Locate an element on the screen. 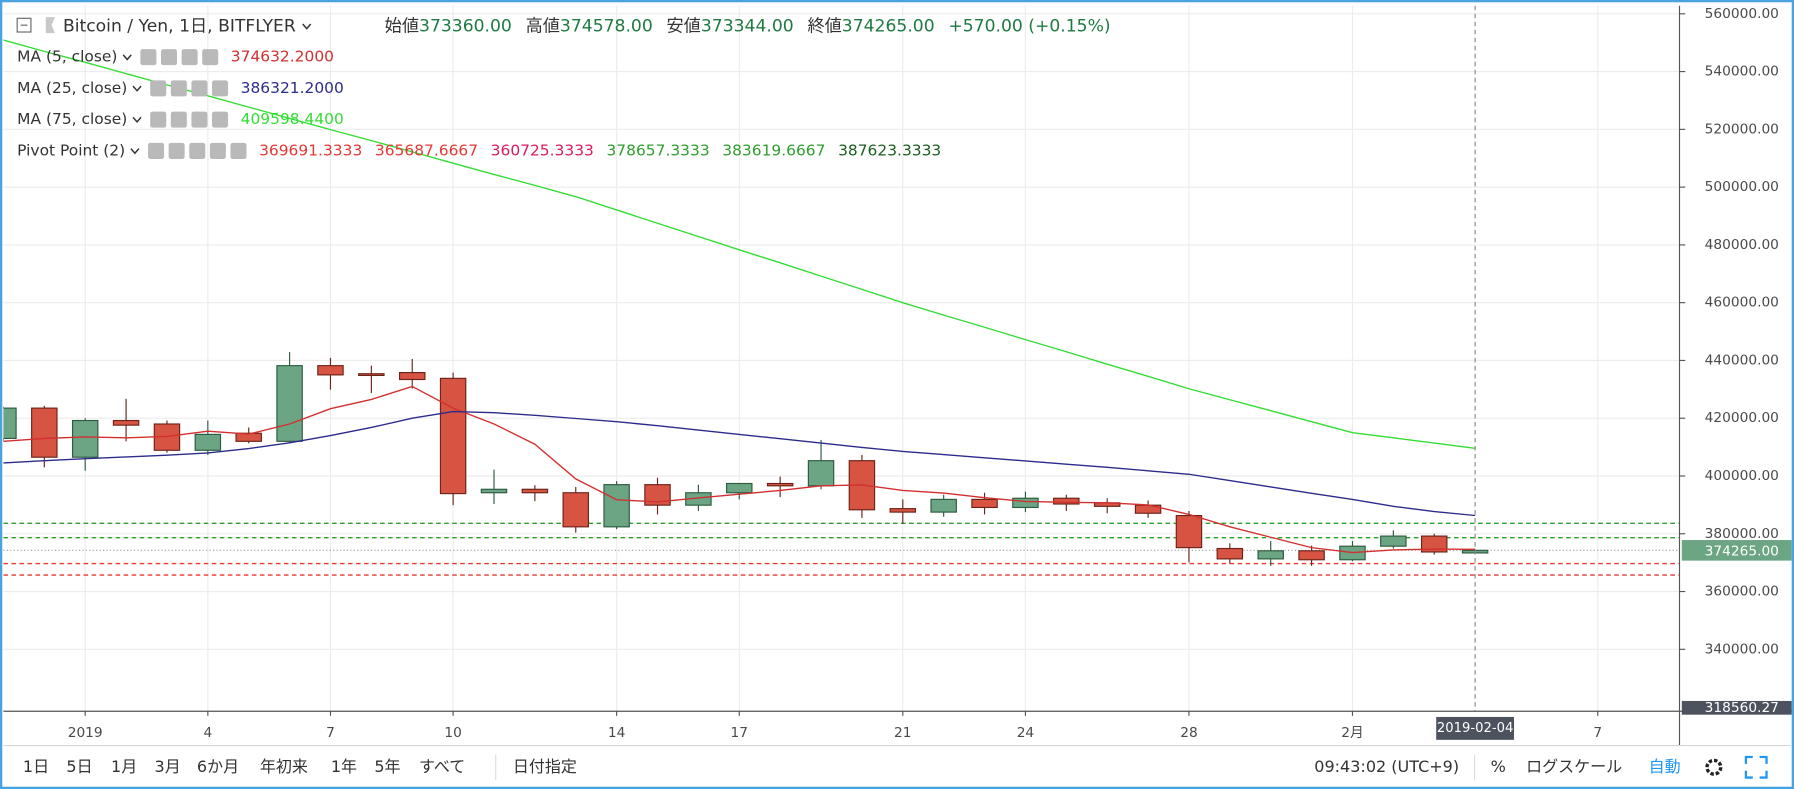 The height and width of the screenshot is (789, 1794). range-button: 5年 is located at coordinates (387, 766).